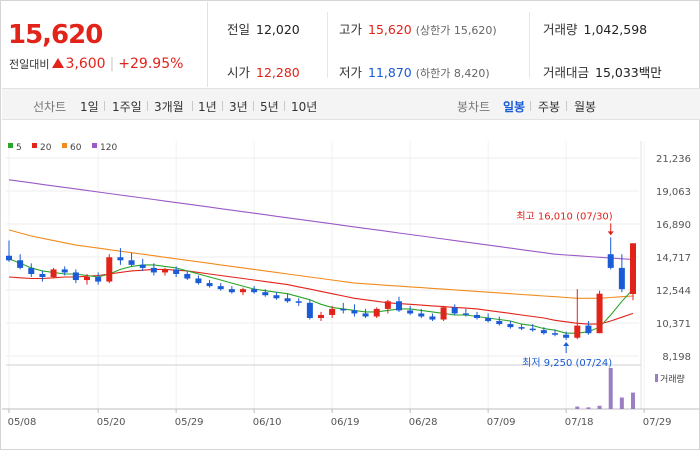 Image resolution: width=700 pixels, height=450 pixels. What do you see at coordinates (514, 107) in the screenshot?
I see `period-daily: 일봉` at bounding box center [514, 107].